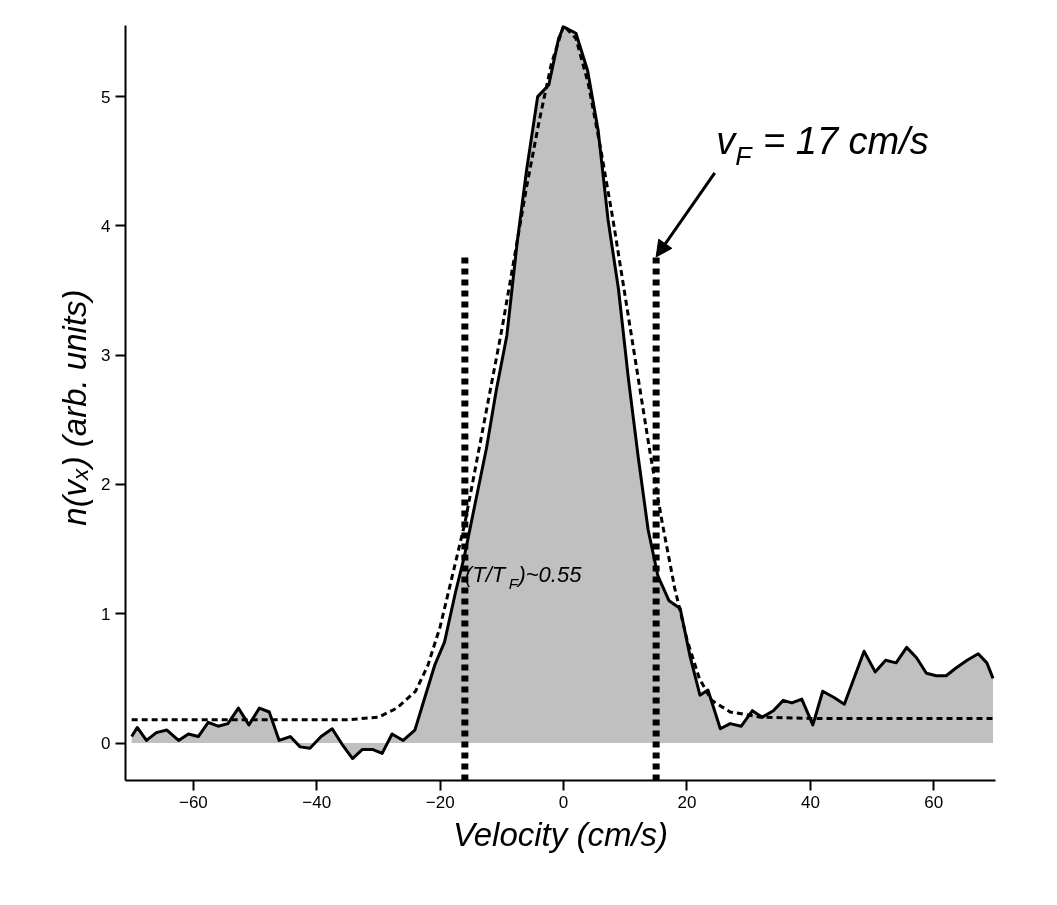  What do you see at coordinates (193, 802) in the screenshot?
I see `x-tick-label: −60` at bounding box center [193, 802].